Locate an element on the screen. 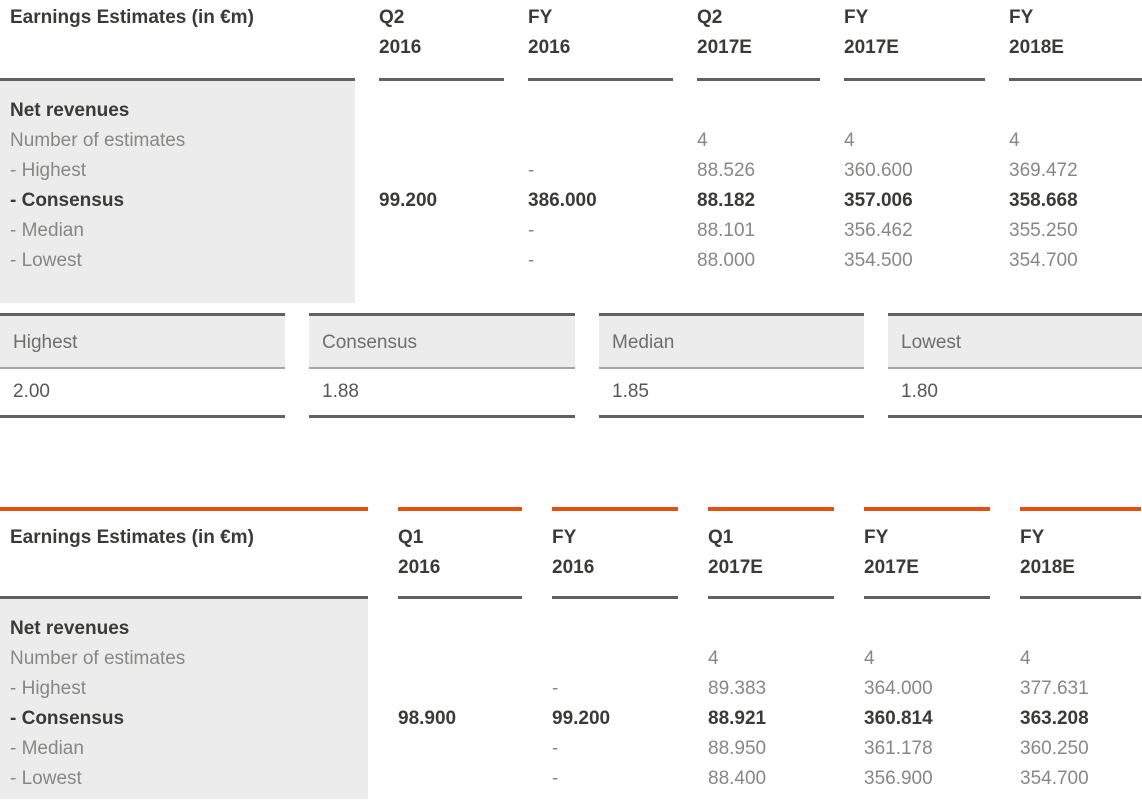  column-header: FY 2016 is located at coordinates (600, 40).